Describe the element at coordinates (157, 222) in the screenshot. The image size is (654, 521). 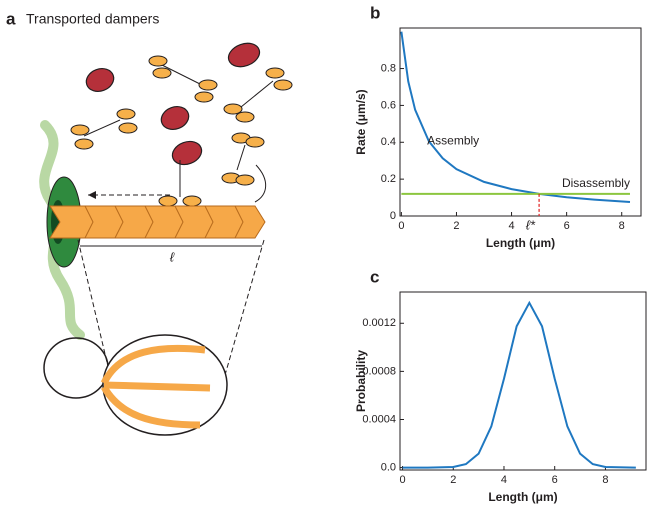
I see `filament` at that location.